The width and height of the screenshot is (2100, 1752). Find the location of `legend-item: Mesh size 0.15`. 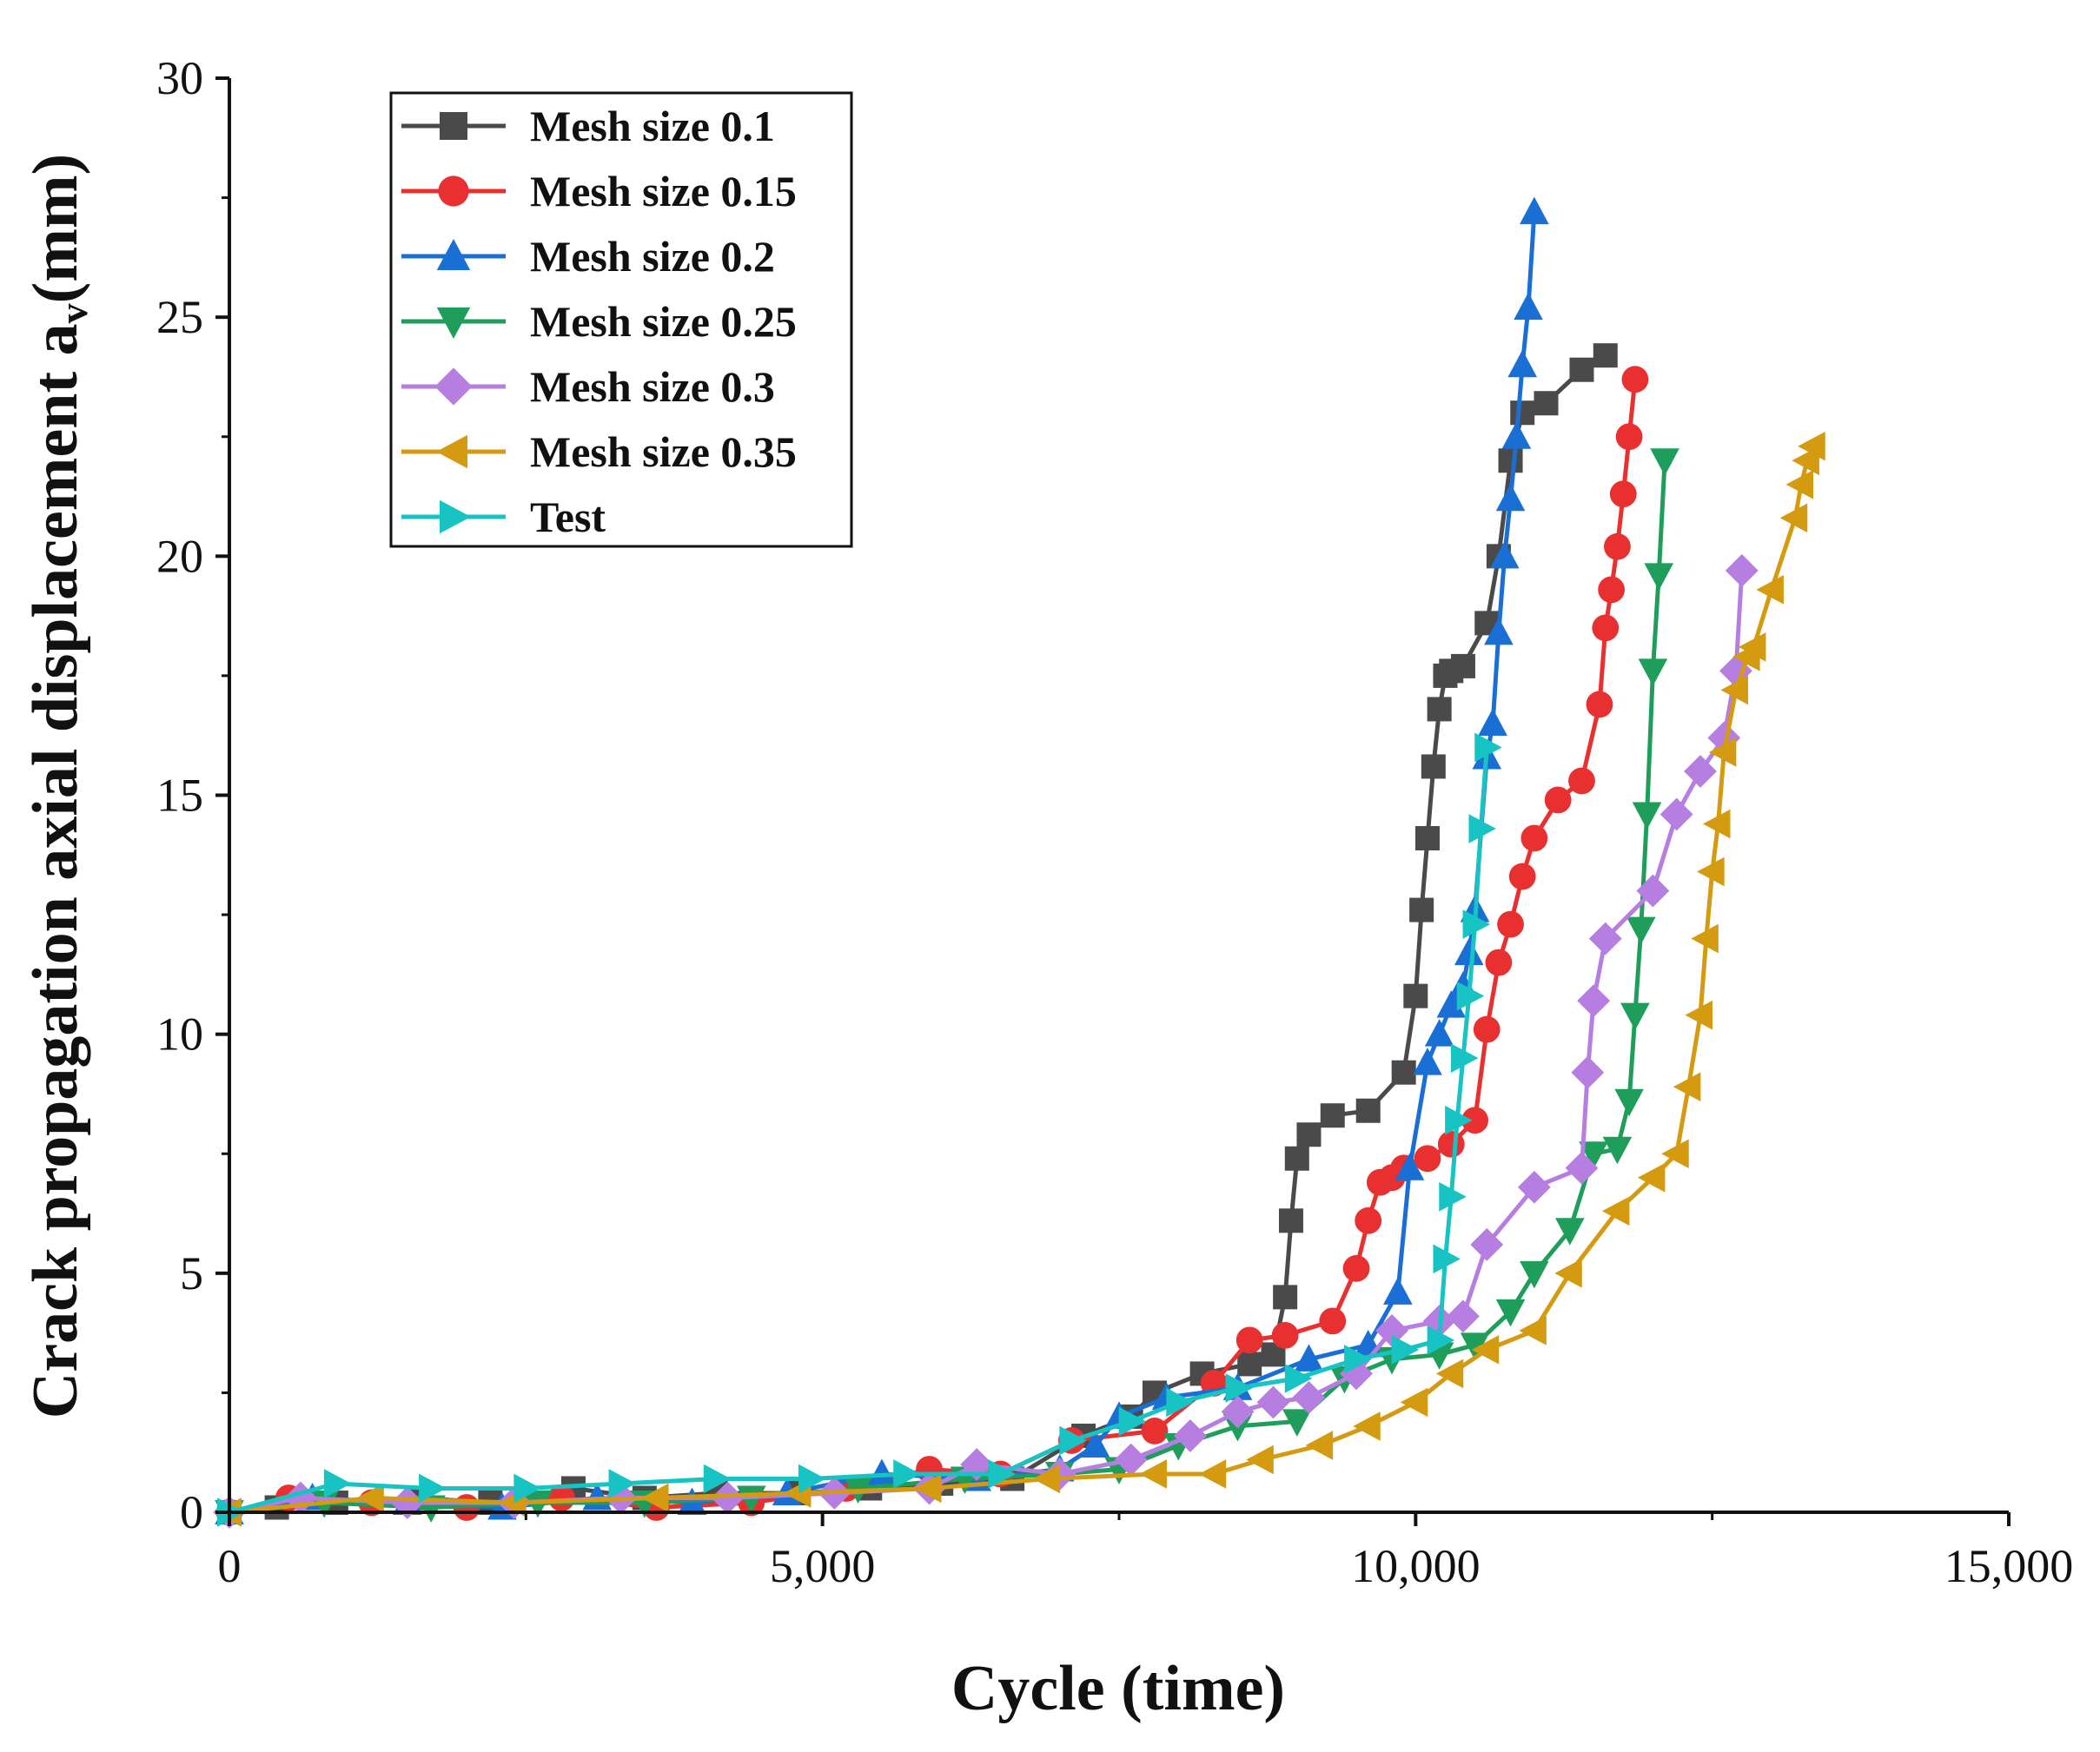

legend-item: Mesh size 0.15 is located at coordinates (599, 191).